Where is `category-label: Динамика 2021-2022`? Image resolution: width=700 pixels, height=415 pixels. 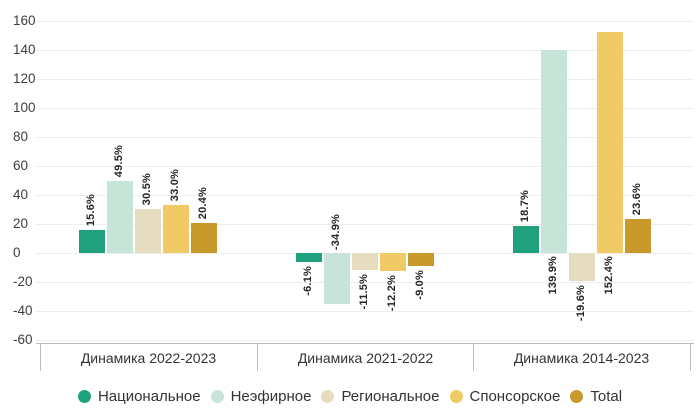
category-label: Динамика 2021-2022 is located at coordinates (365, 358).